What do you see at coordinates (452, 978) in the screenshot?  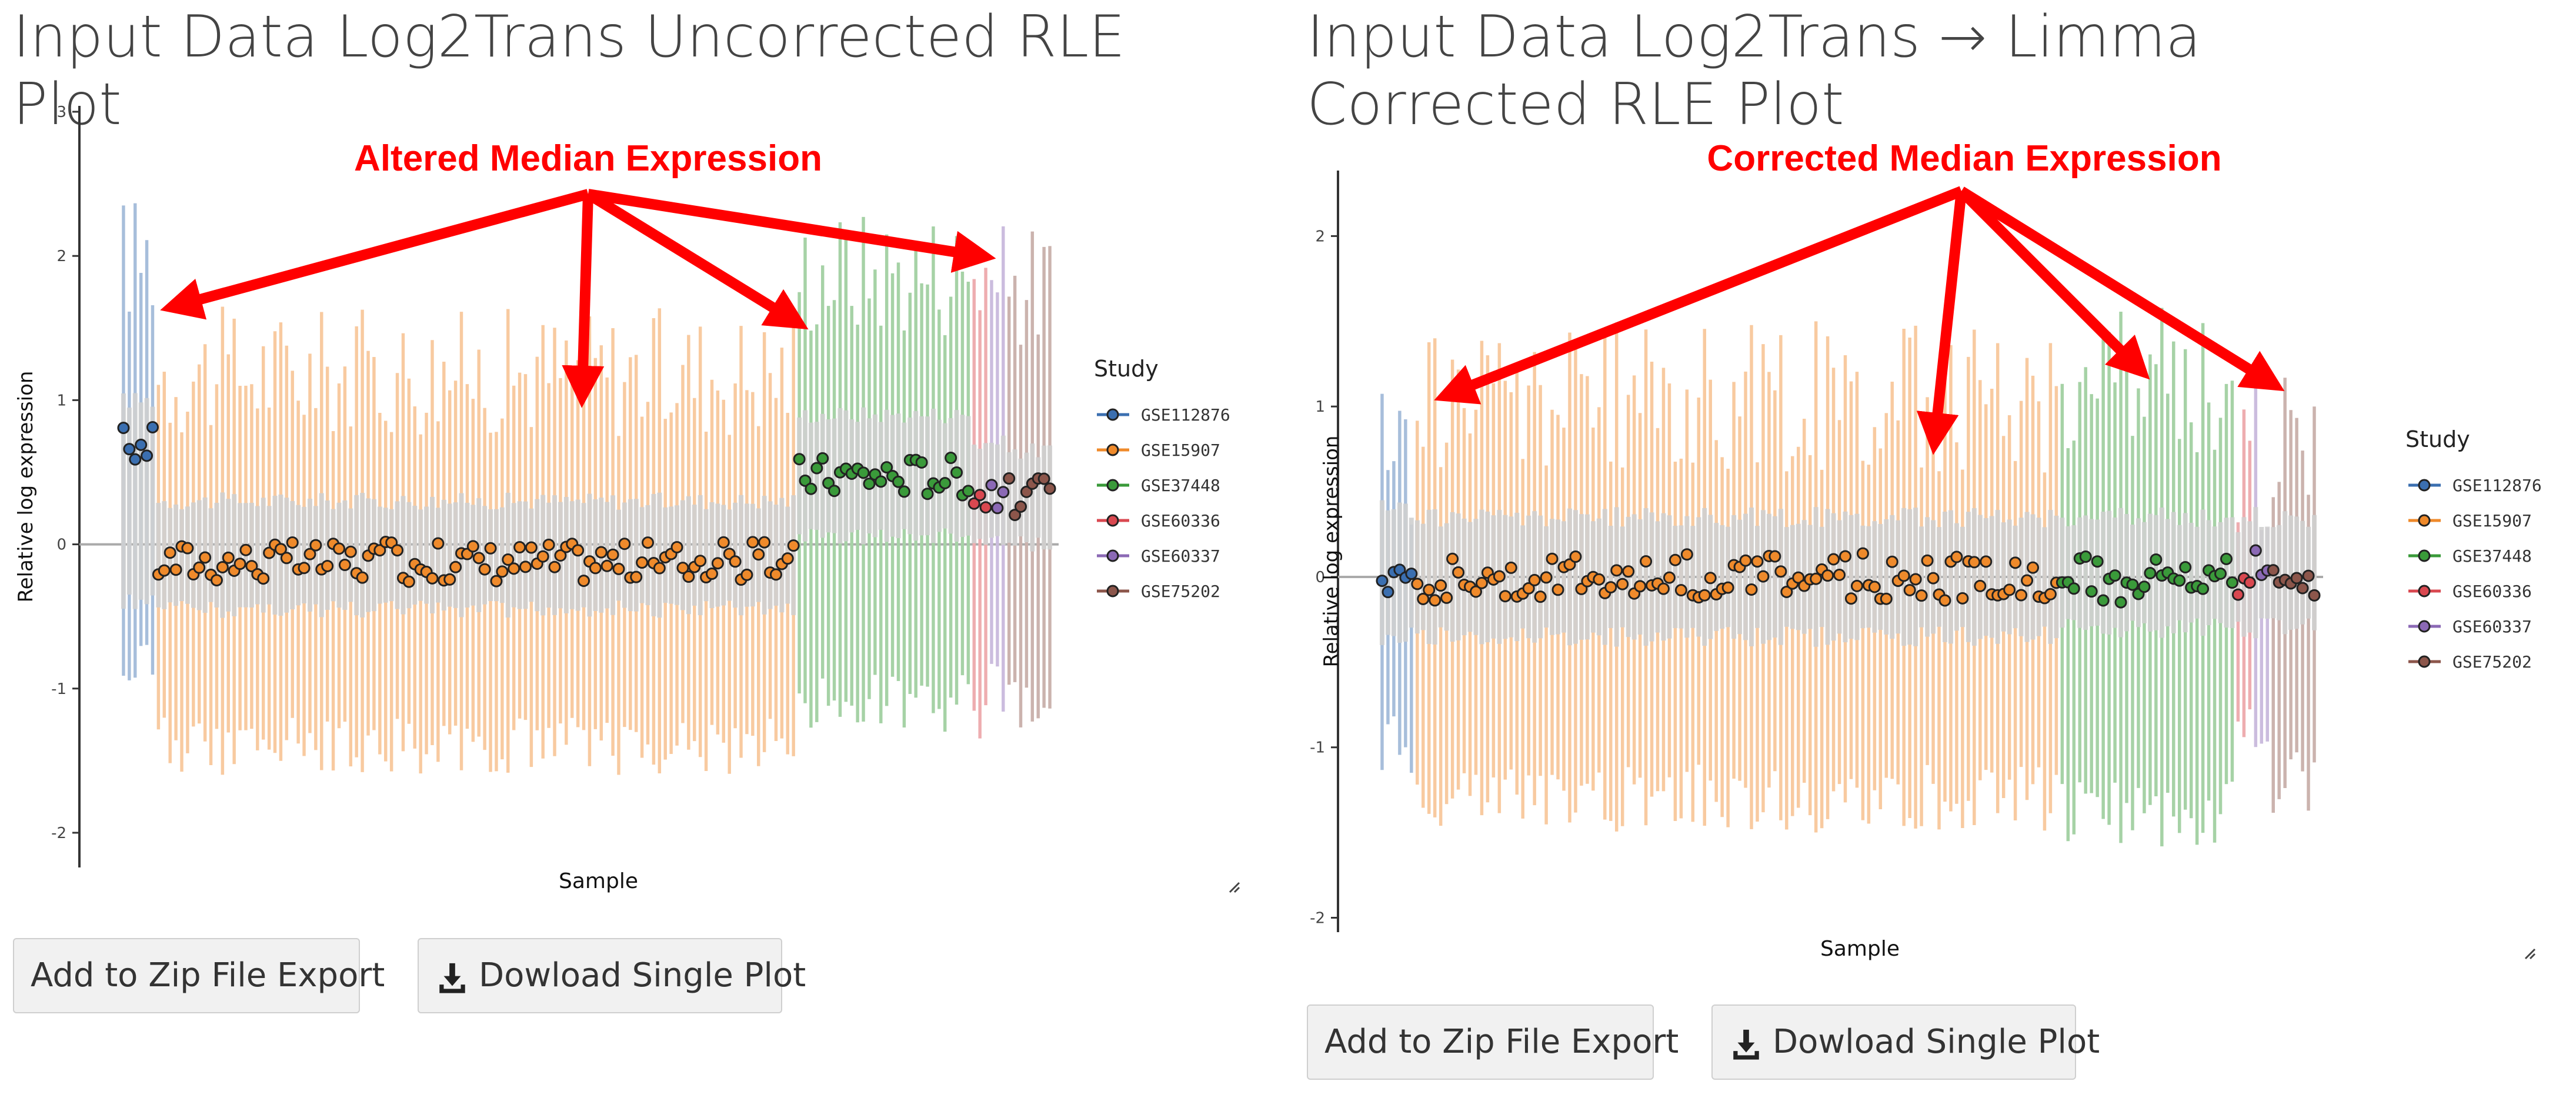 I see `download-icon` at bounding box center [452, 978].